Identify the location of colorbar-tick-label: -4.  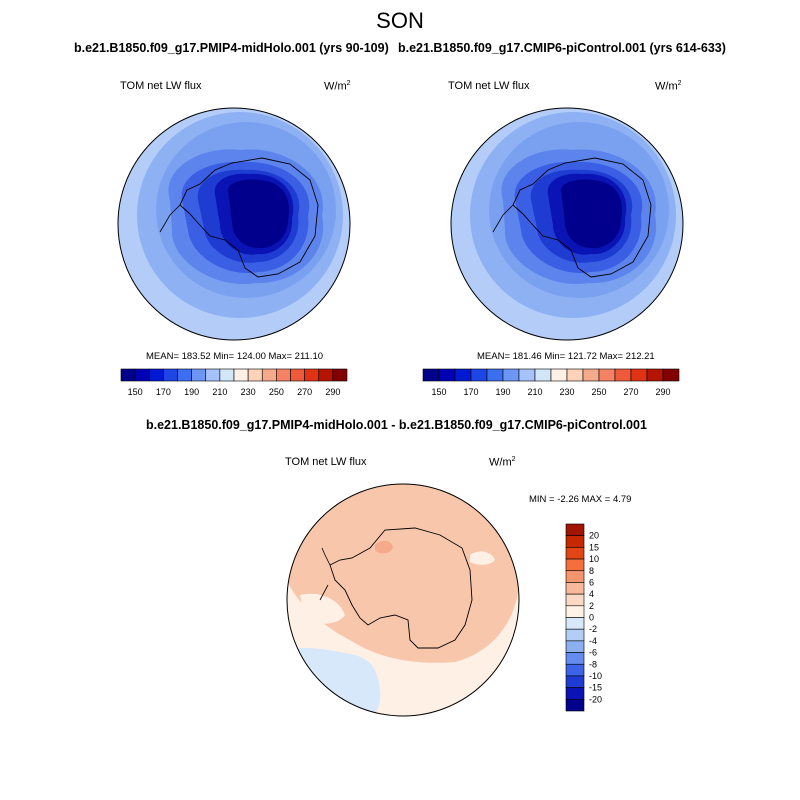
(593, 641).